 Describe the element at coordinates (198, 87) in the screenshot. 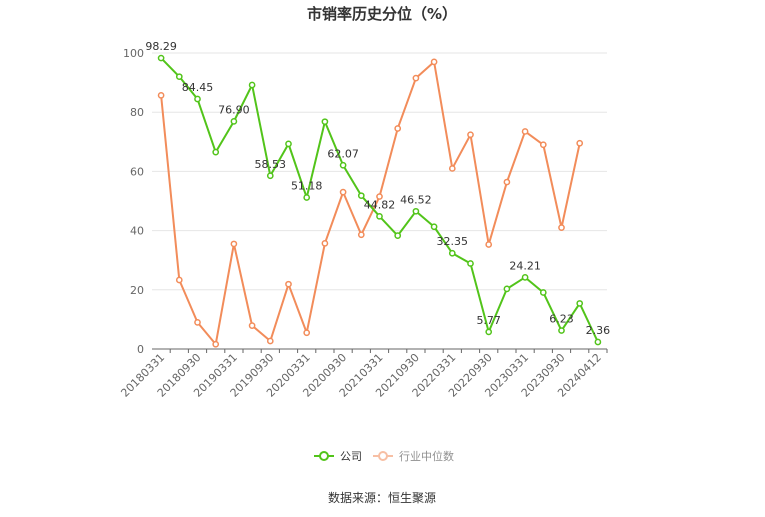

I see `data-label: 84.45` at that location.